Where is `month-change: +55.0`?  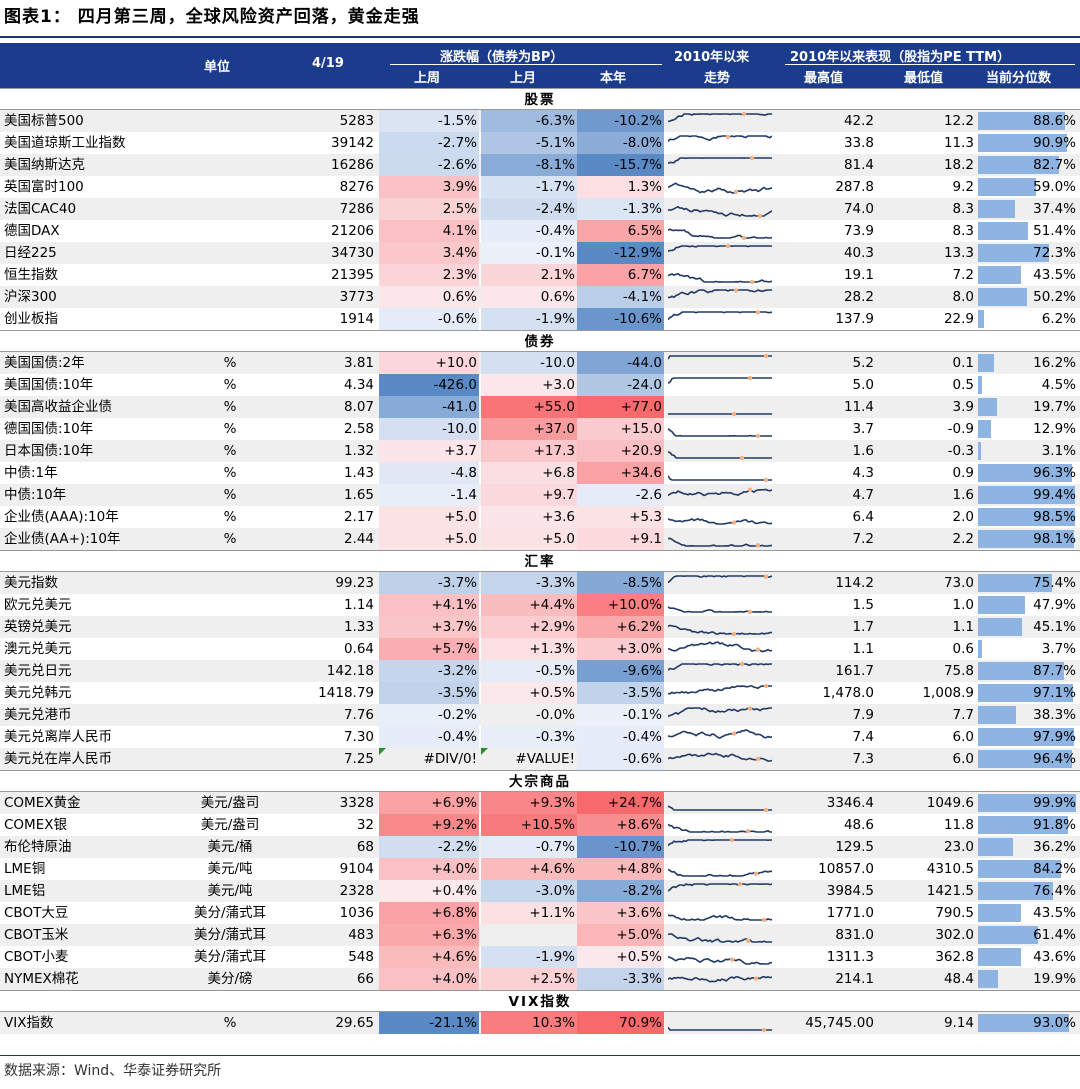 month-change: +55.0 is located at coordinates (529, 407).